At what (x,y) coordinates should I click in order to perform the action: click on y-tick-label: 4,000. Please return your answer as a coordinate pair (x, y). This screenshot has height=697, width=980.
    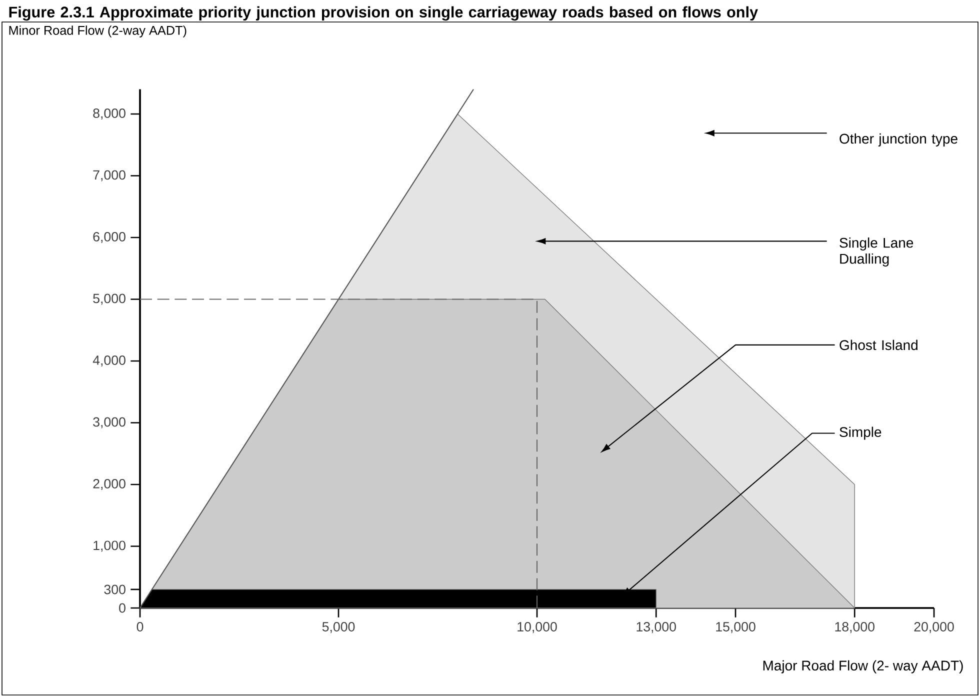
    Looking at the image, I should click on (109, 361).